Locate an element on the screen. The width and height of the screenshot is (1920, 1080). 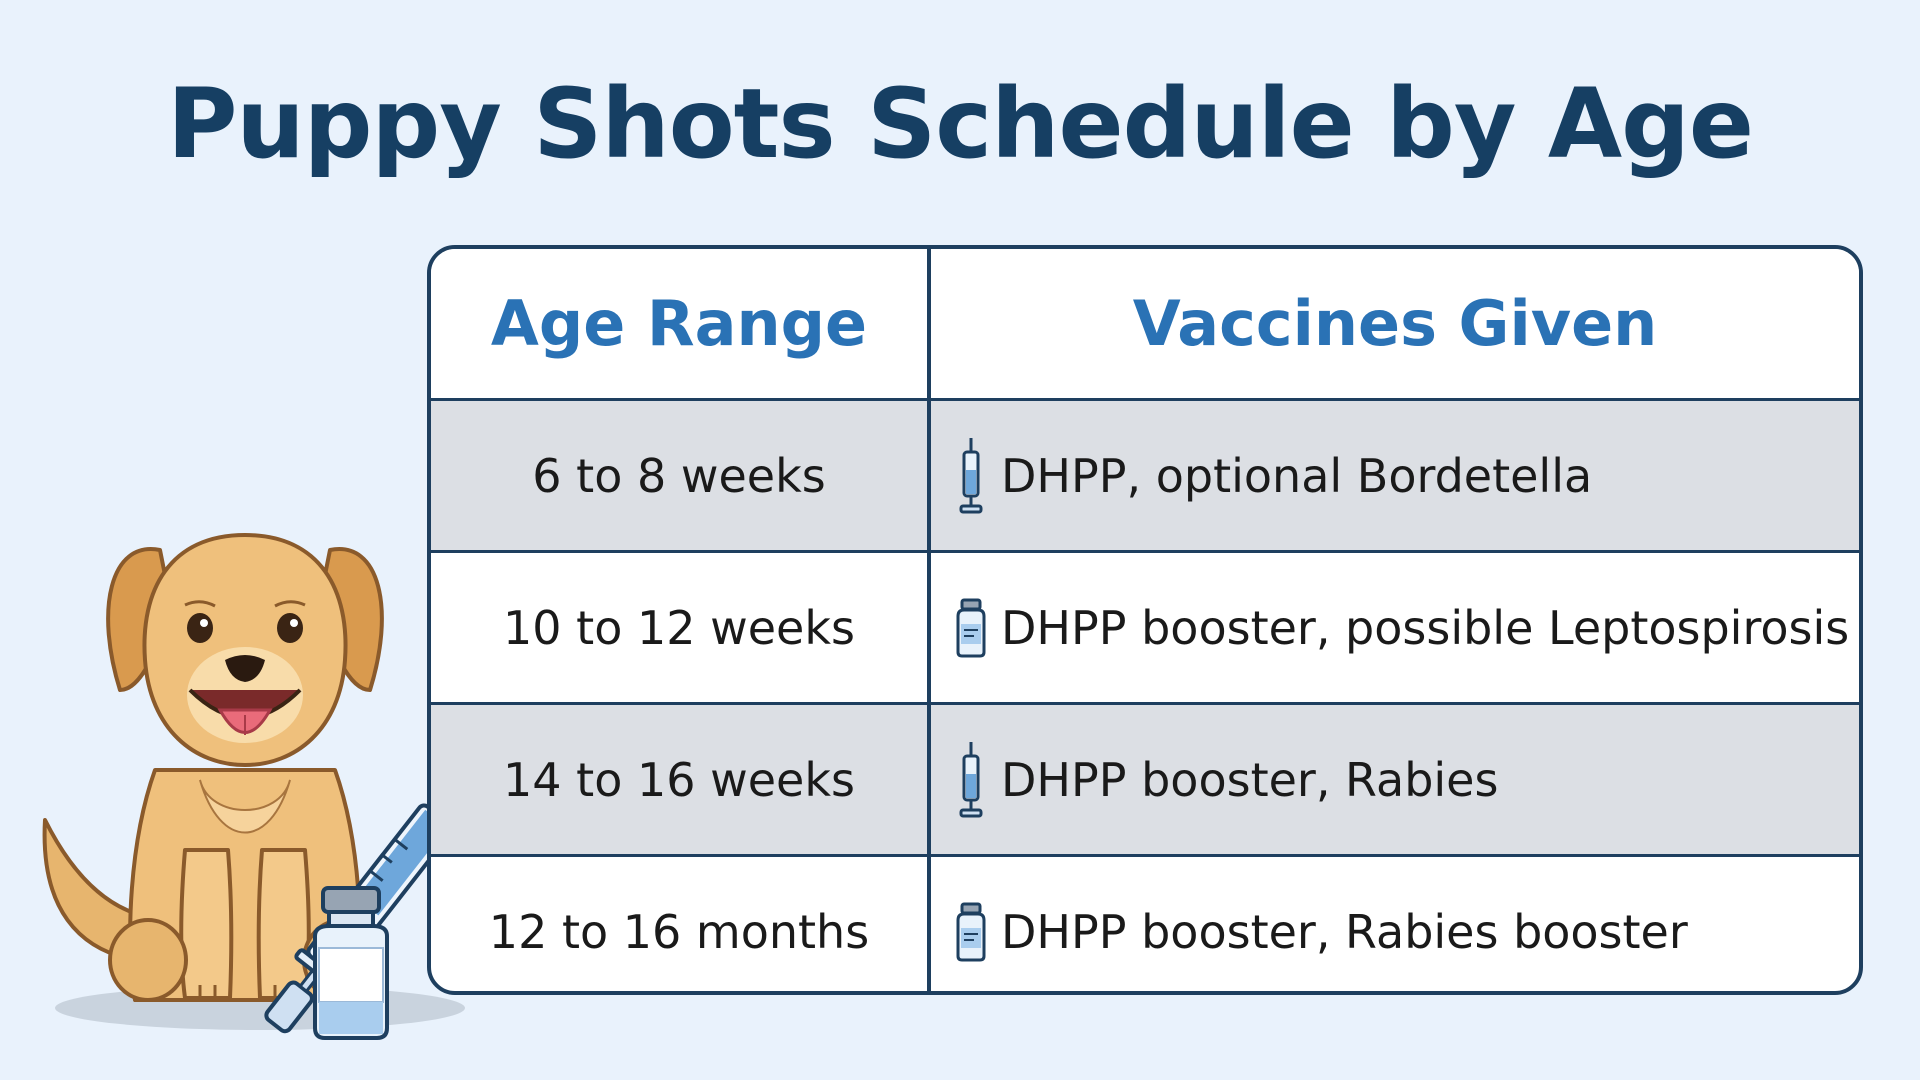
age-cell: 12 to 16 months is located at coordinates (681, 923).